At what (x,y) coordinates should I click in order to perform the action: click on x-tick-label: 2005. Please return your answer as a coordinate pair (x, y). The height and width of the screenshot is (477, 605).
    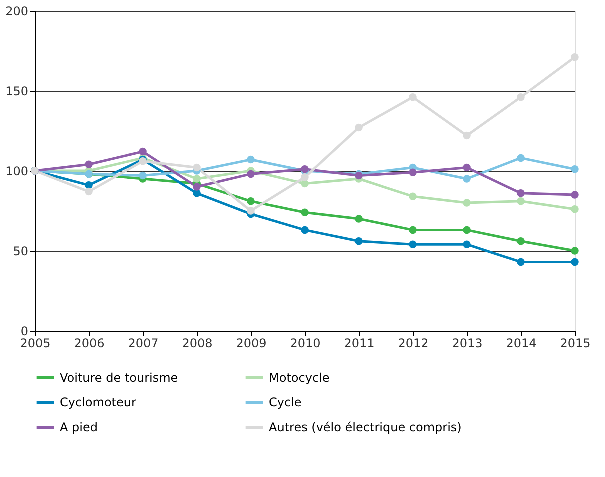
    Looking at the image, I should click on (35, 343).